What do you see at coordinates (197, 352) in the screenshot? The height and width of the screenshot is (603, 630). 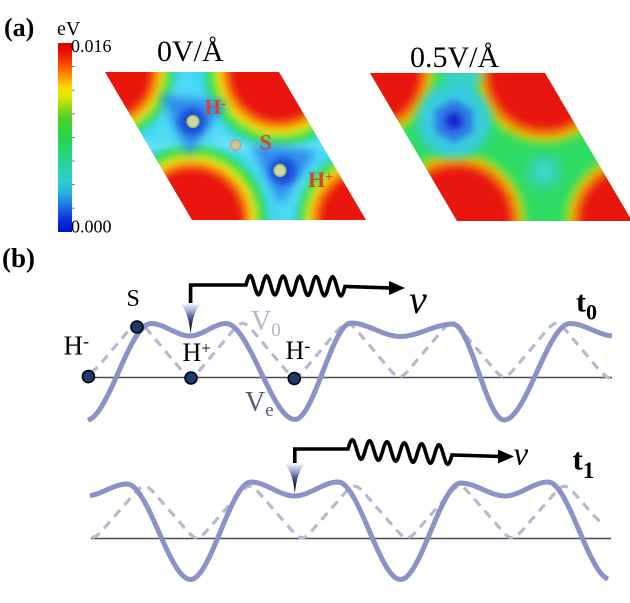 I see `svg-text: H+` at bounding box center [197, 352].